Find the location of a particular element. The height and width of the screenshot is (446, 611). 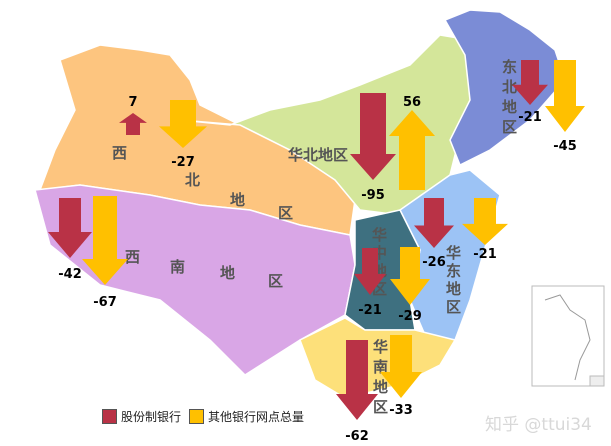

region-label-east: 区 is located at coordinates (453, 307).